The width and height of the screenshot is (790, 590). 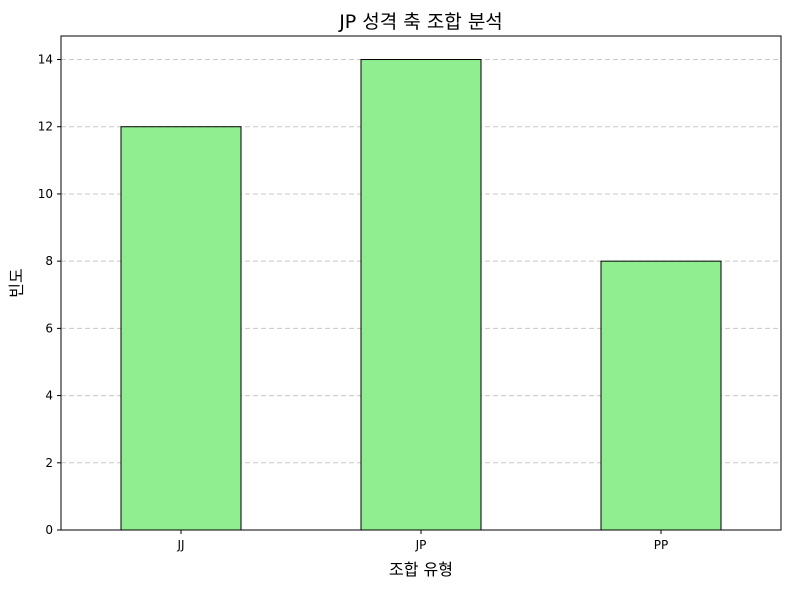 What do you see at coordinates (49, 328) in the screenshot?
I see `y-tick-label: 6` at bounding box center [49, 328].